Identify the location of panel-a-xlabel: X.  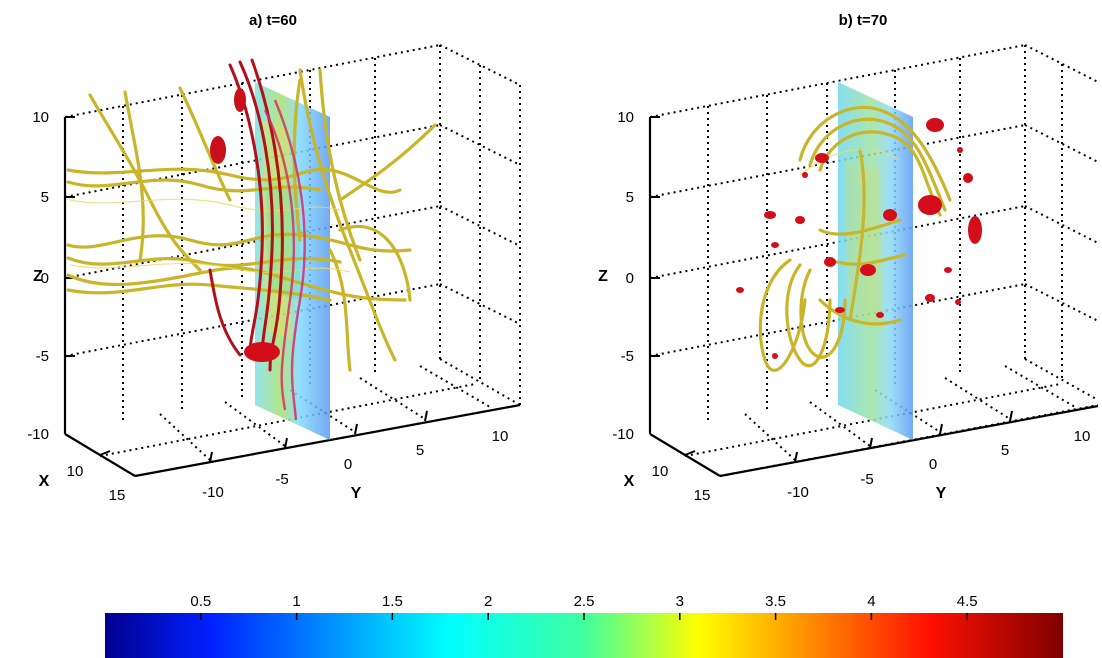
(44, 481).